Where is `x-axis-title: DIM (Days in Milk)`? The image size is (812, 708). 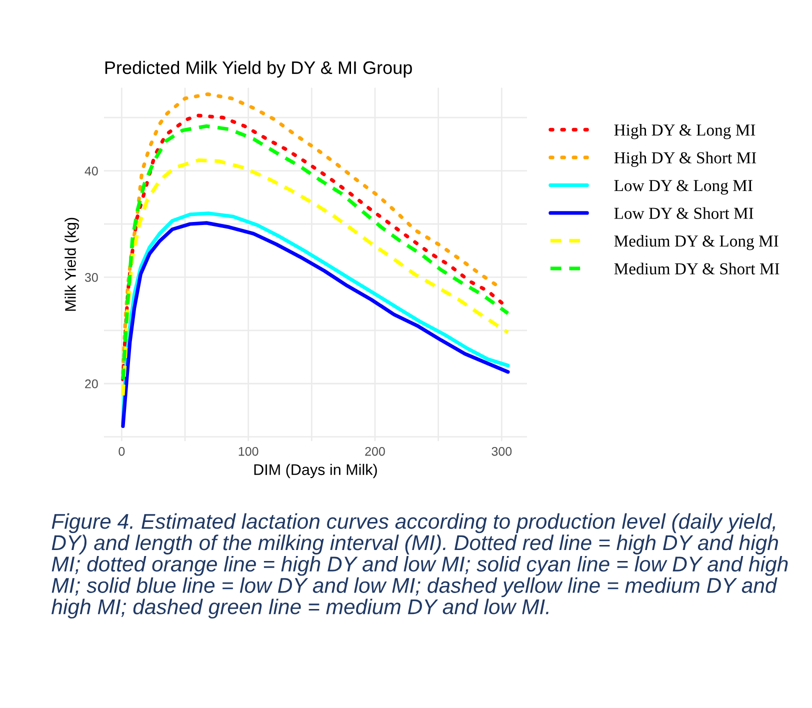 x-axis-title: DIM (Days in Milk) is located at coordinates (315, 471).